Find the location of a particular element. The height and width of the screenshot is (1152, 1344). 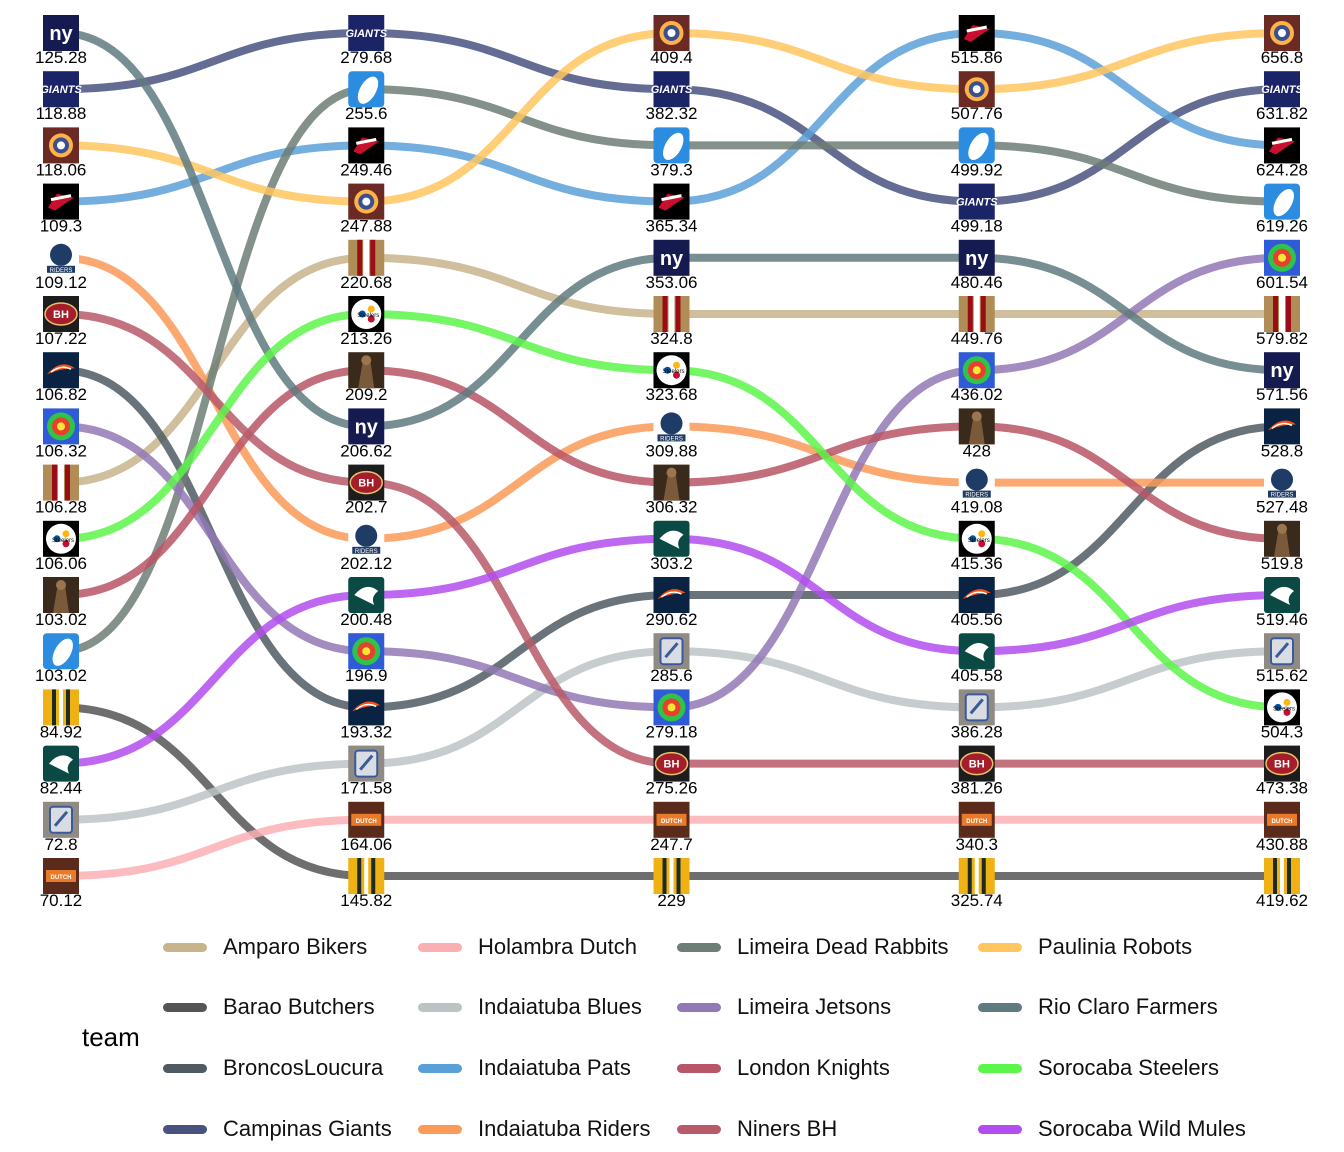

value-label-indaiatuba-pats-3: 365.34 is located at coordinates (672, 226).